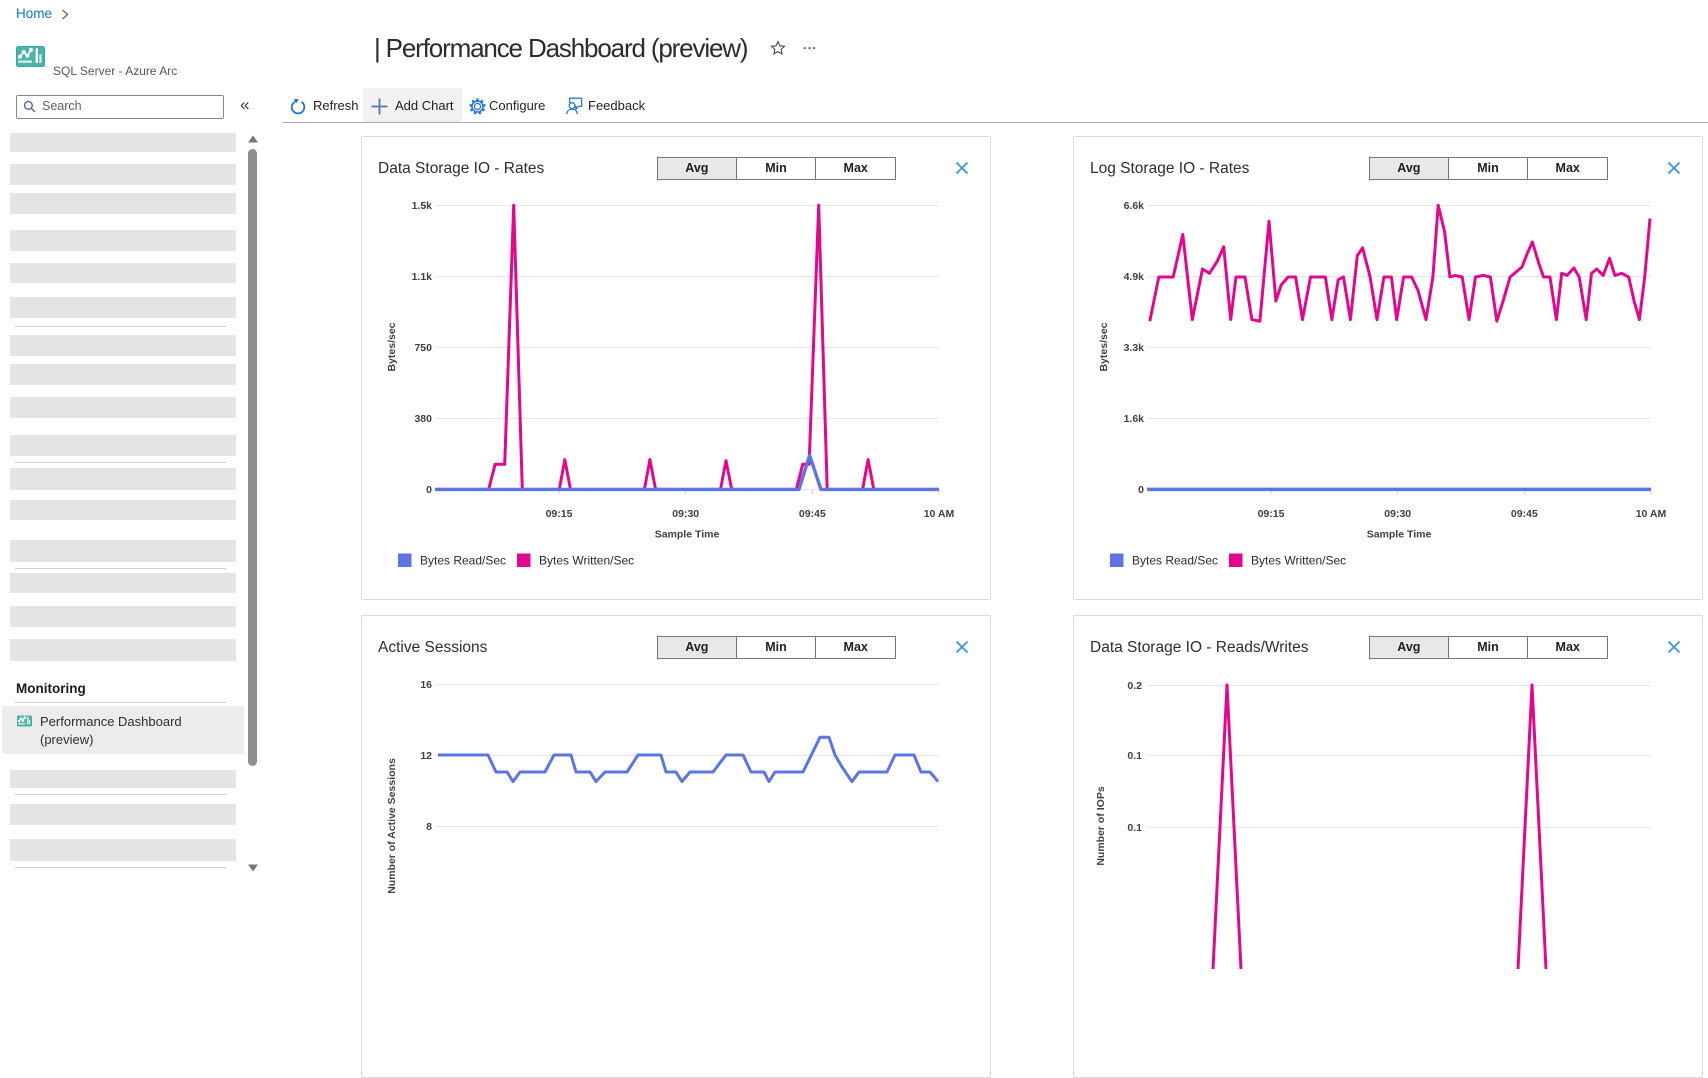  I want to click on svg-text: 0.2, so click(1134, 686).